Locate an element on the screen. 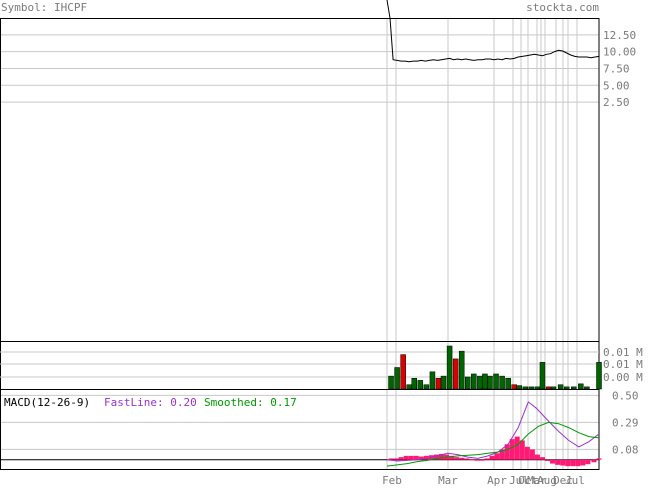  x-month-label: Dec is located at coordinates (563, 480).